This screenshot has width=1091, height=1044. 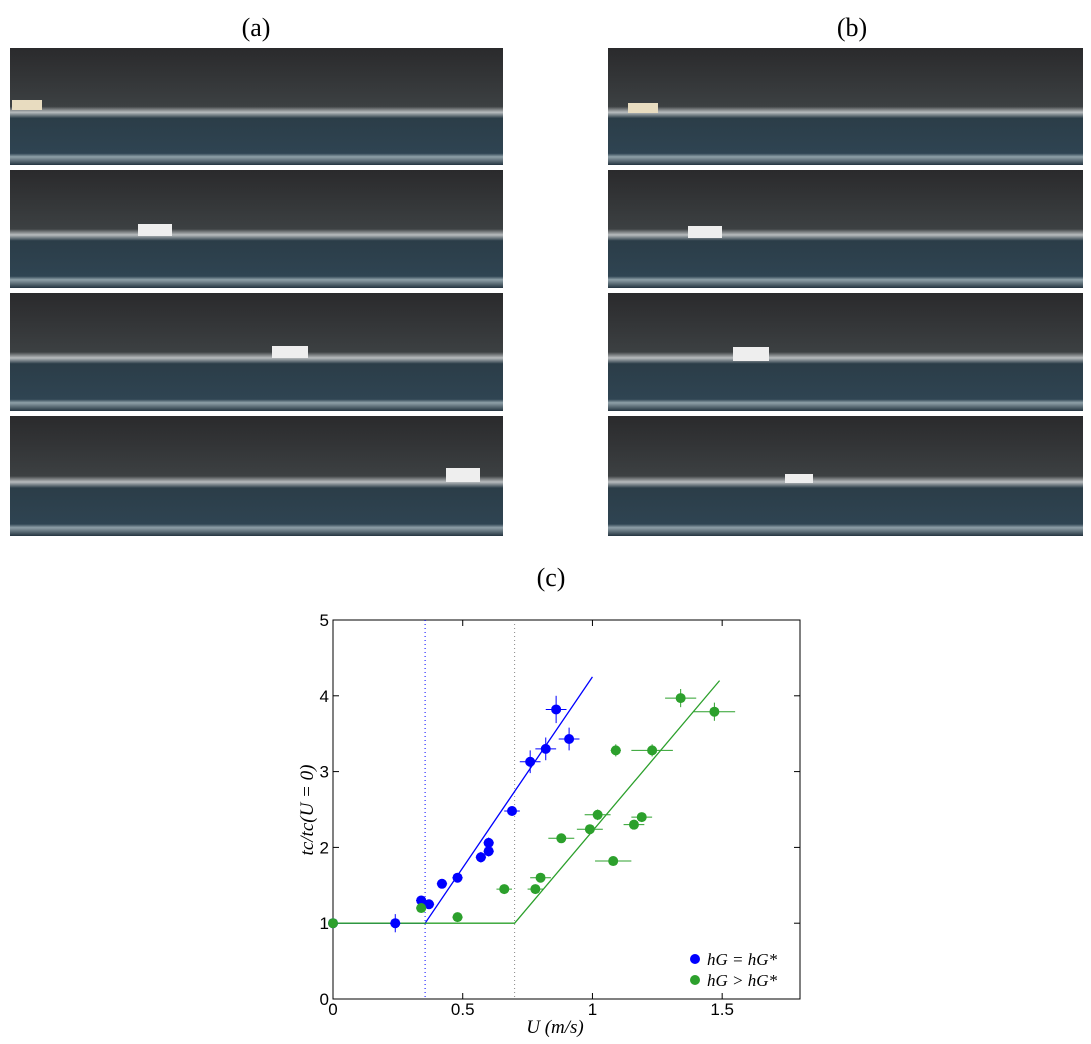 What do you see at coordinates (324, 772) in the screenshot?
I see `y-tick-label: 3` at bounding box center [324, 772].